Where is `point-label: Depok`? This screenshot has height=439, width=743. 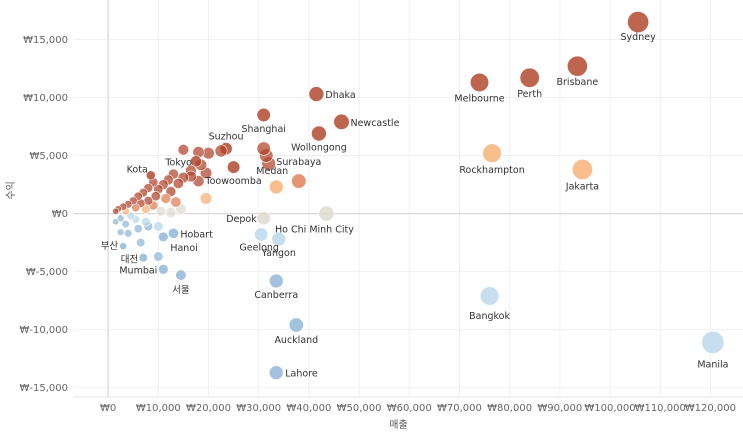 point-label: Depok is located at coordinates (241, 219).